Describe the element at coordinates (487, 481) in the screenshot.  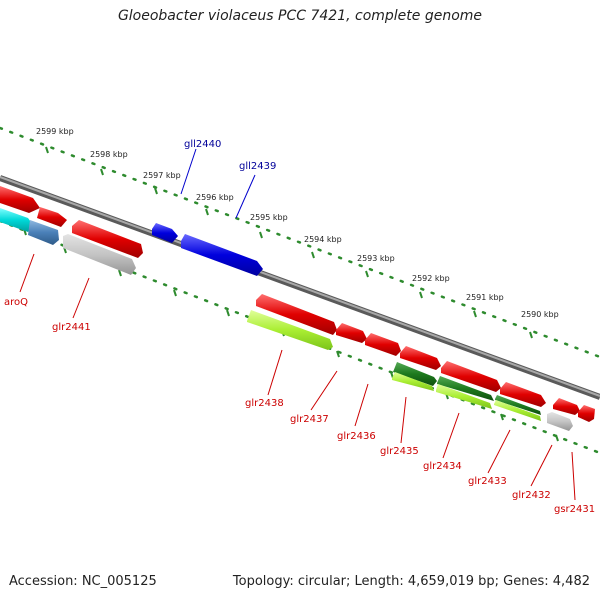
I see `gene-label-glr2433: glr2433` at that location.